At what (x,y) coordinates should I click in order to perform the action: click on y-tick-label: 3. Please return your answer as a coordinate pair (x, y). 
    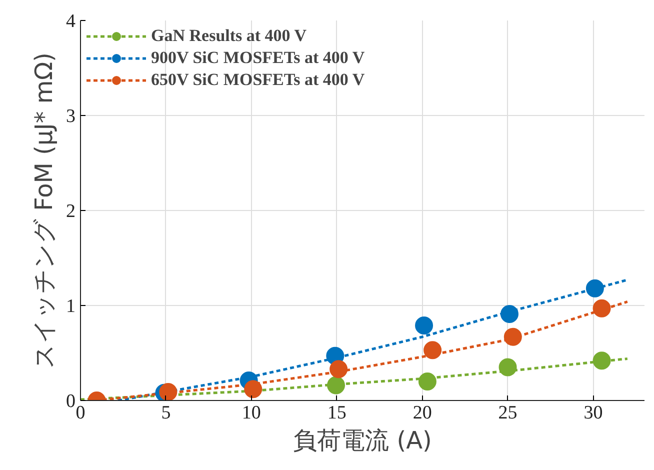
    Looking at the image, I should click on (71, 116).